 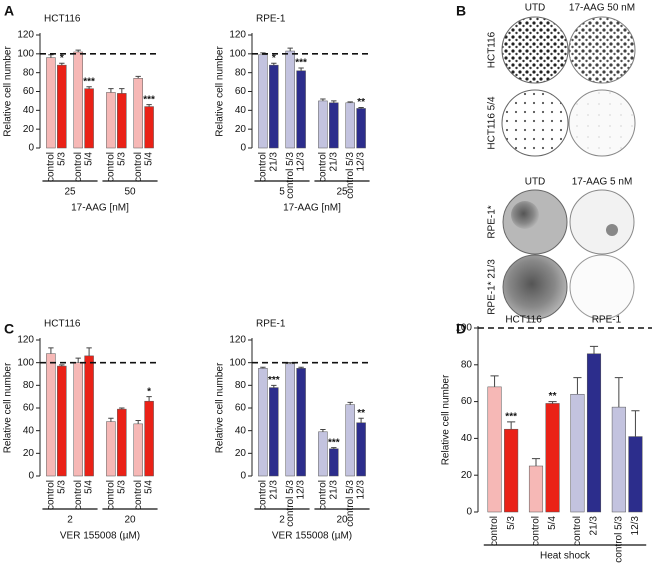 I want to click on group-label: Heat shock, so click(x=565, y=556).